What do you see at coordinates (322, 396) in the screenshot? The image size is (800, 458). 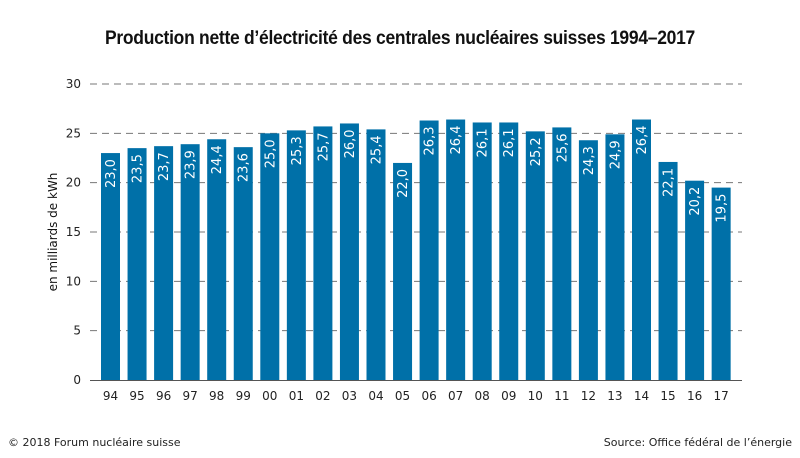 I see `x-tick-label: 02` at bounding box center [322, 396].